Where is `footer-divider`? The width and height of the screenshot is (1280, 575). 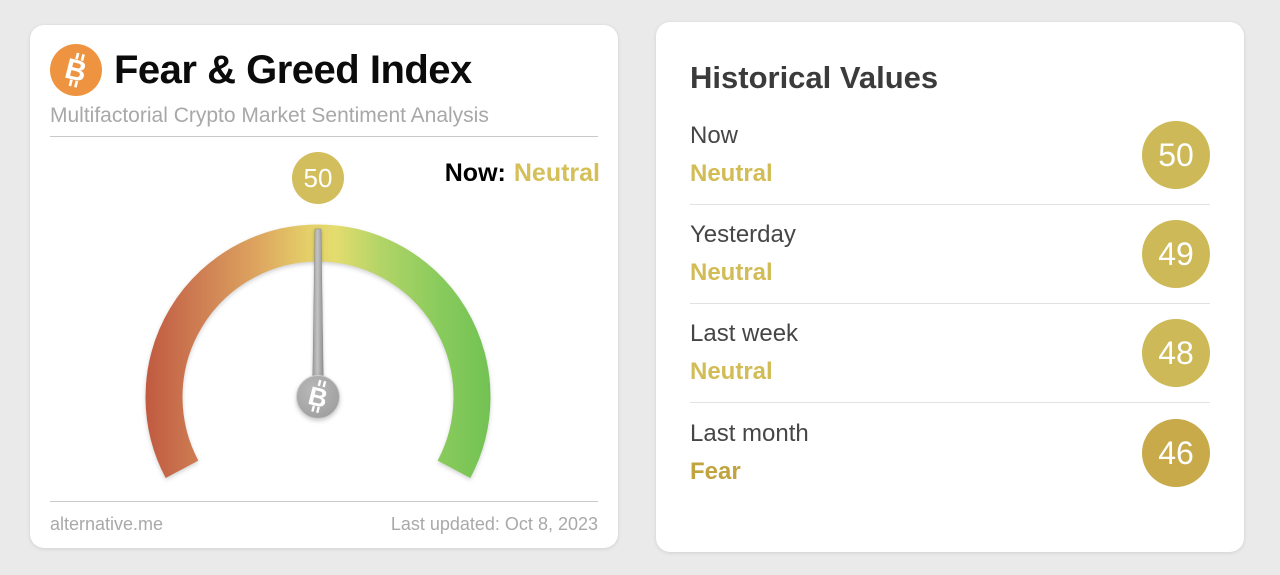
footer-divider is located at coordinates (324, 502).